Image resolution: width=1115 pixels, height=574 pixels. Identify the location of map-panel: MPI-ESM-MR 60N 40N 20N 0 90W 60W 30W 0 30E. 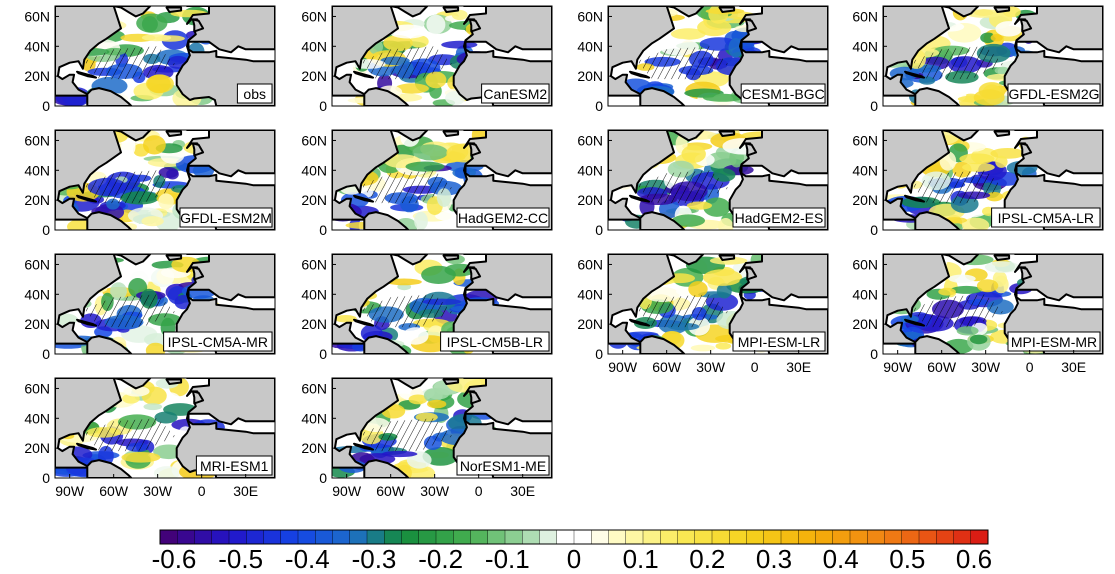
(978, 314).